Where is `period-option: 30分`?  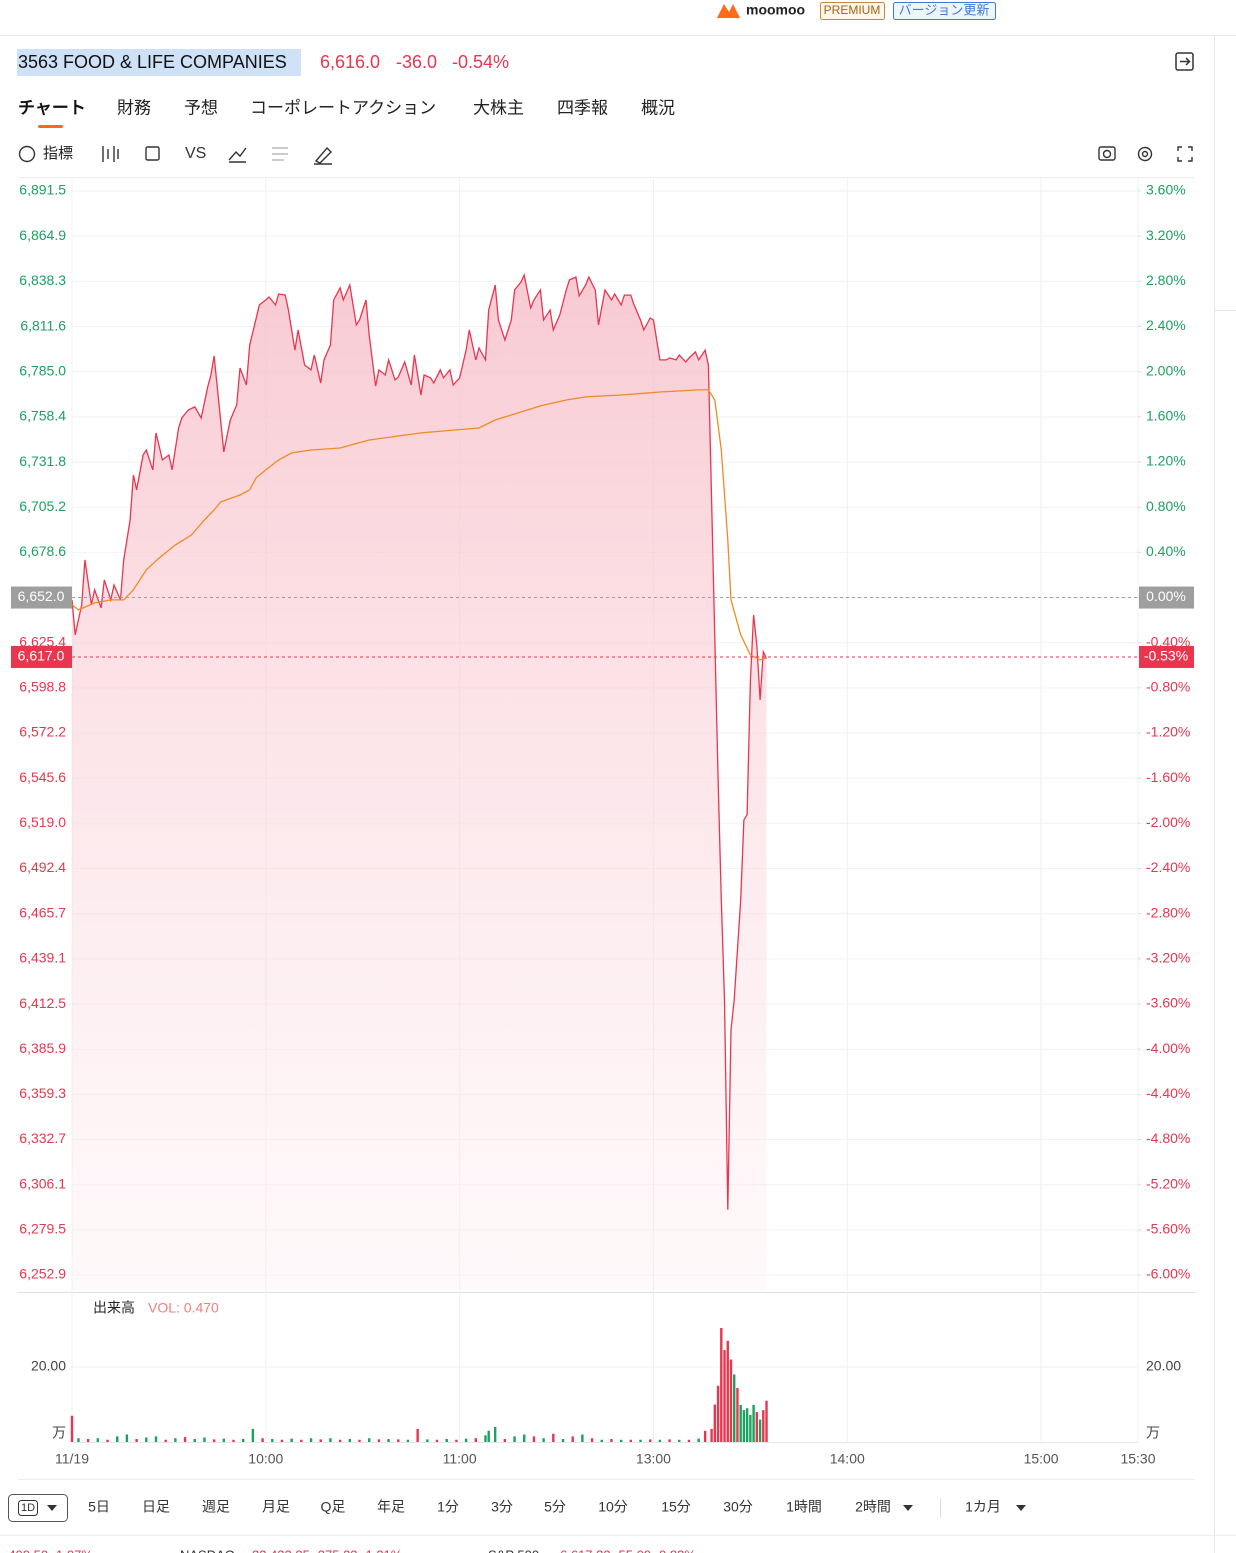
period-option: 30分 is located at coordinates (738, 1507).